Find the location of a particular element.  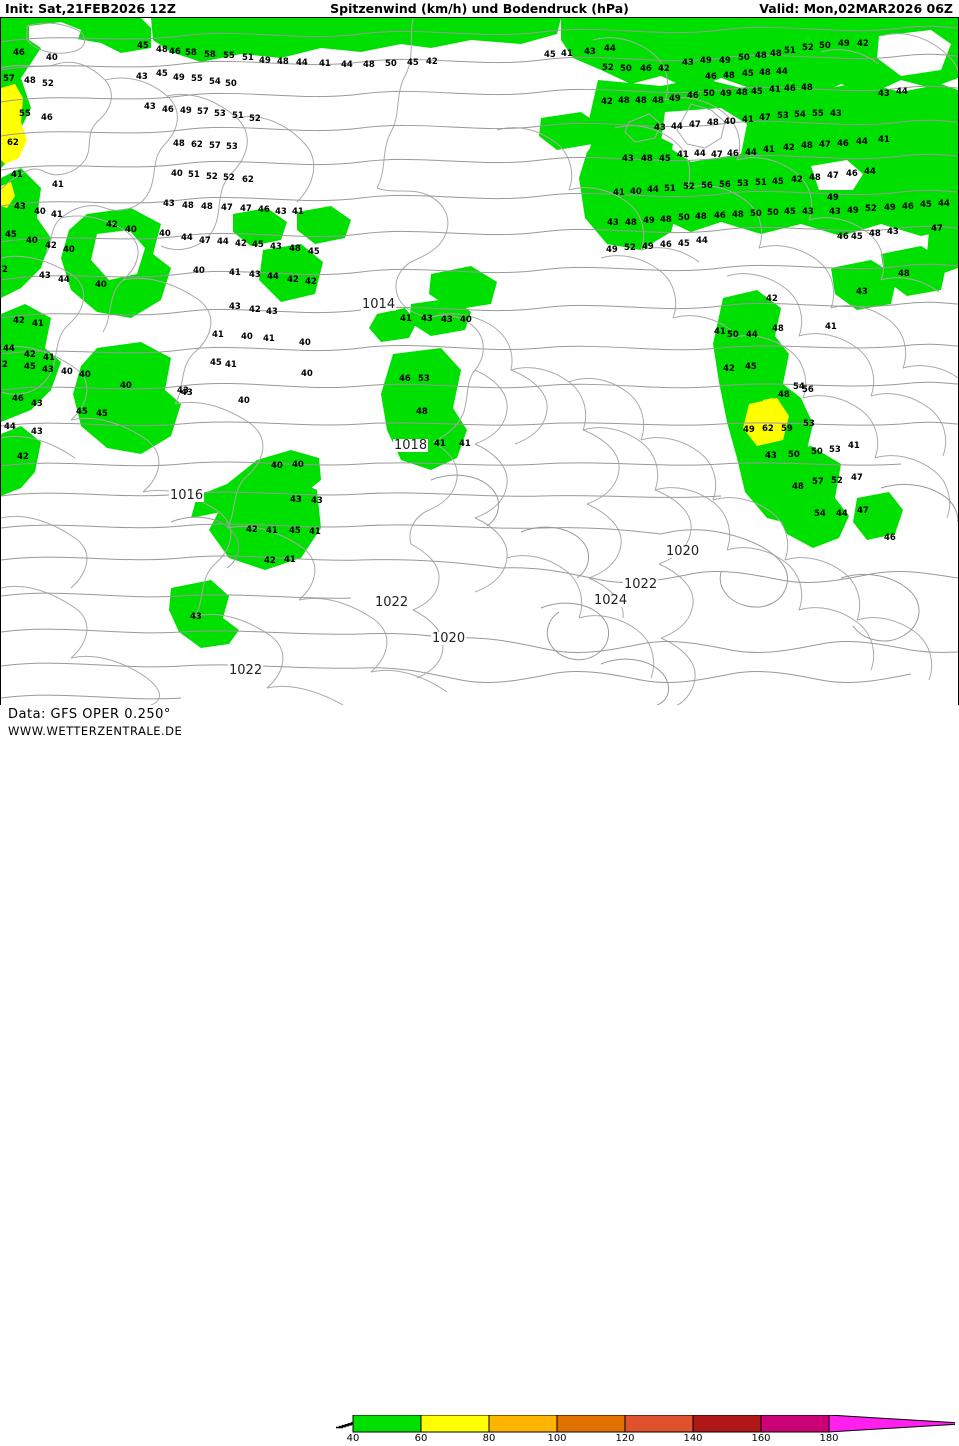

wind-value-label: 57 is located at coordinates (818, 482).